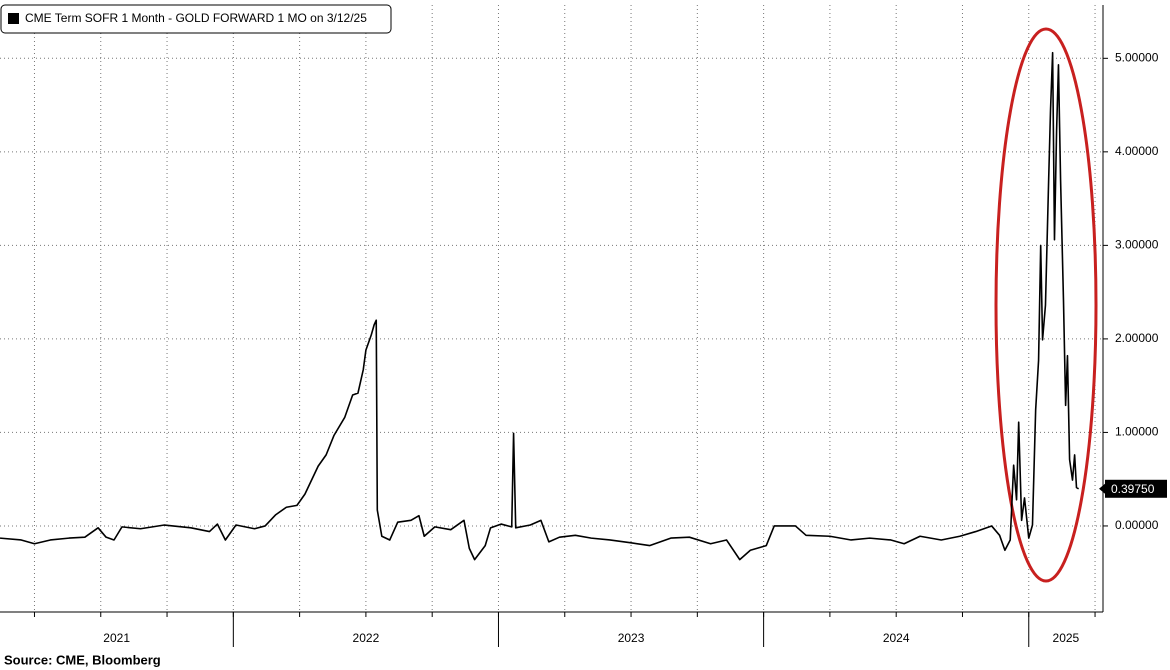 Image resolution: width=1170 pixels, height=670 pixels. What do you see at coordinates (82, 659) in the screenshot?
I see `source: Source: CME, Bloomberg` at bounding box center [82, 659].